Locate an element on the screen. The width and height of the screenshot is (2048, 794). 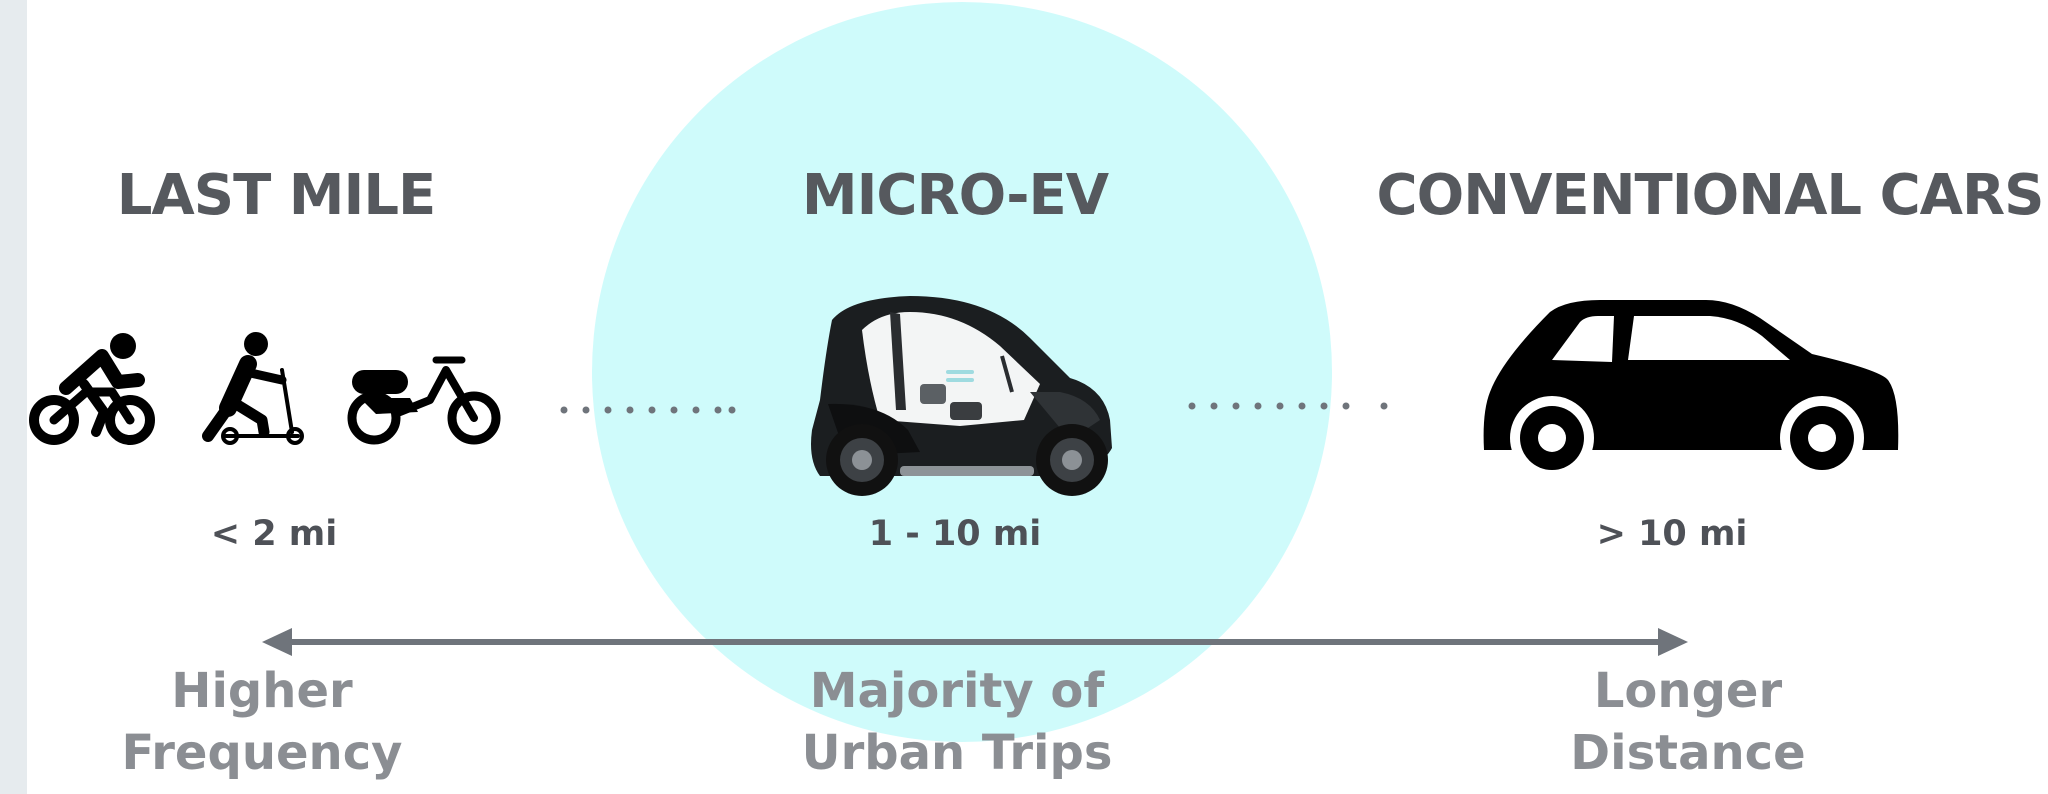
kick-scooter-rider-icon is located at coordinates (253, 388).